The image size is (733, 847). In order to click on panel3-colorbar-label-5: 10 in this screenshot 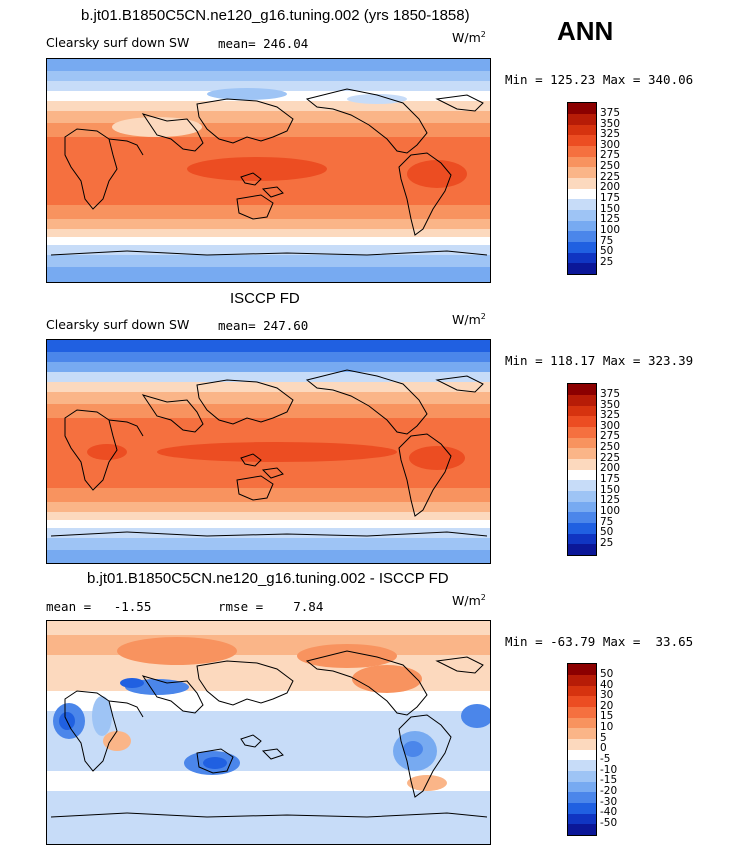, I will do `click(607, 727)`.